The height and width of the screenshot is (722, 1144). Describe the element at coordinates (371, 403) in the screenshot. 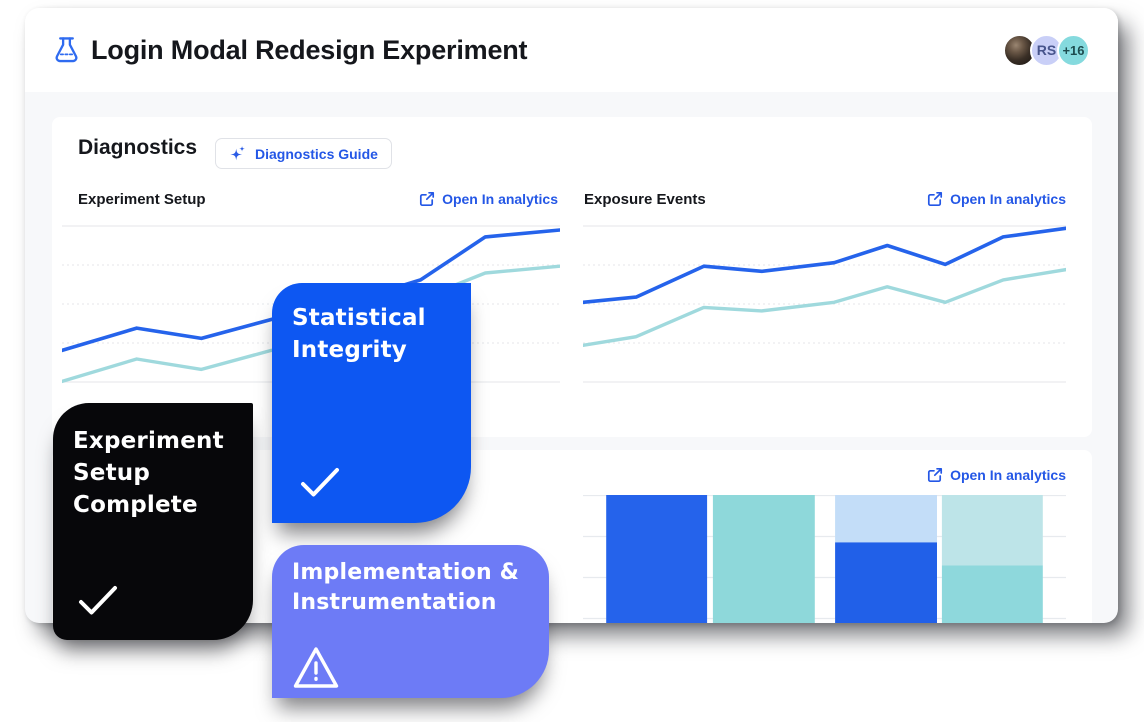

I see `card-statistical-integrity: Statistical Integrity` at that location.